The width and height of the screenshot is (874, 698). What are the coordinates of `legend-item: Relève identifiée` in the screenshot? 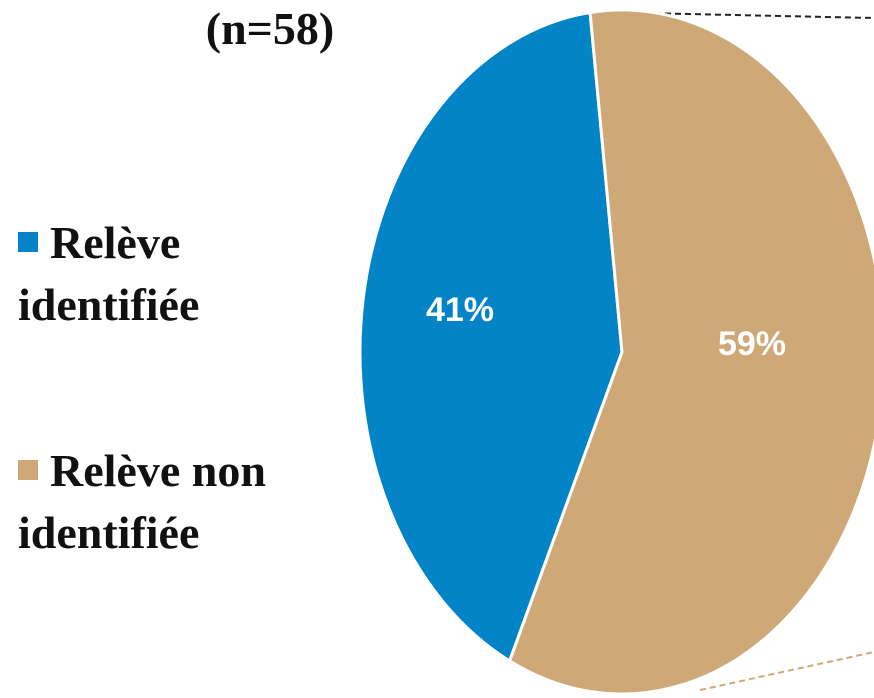 It's located at (178, 274).